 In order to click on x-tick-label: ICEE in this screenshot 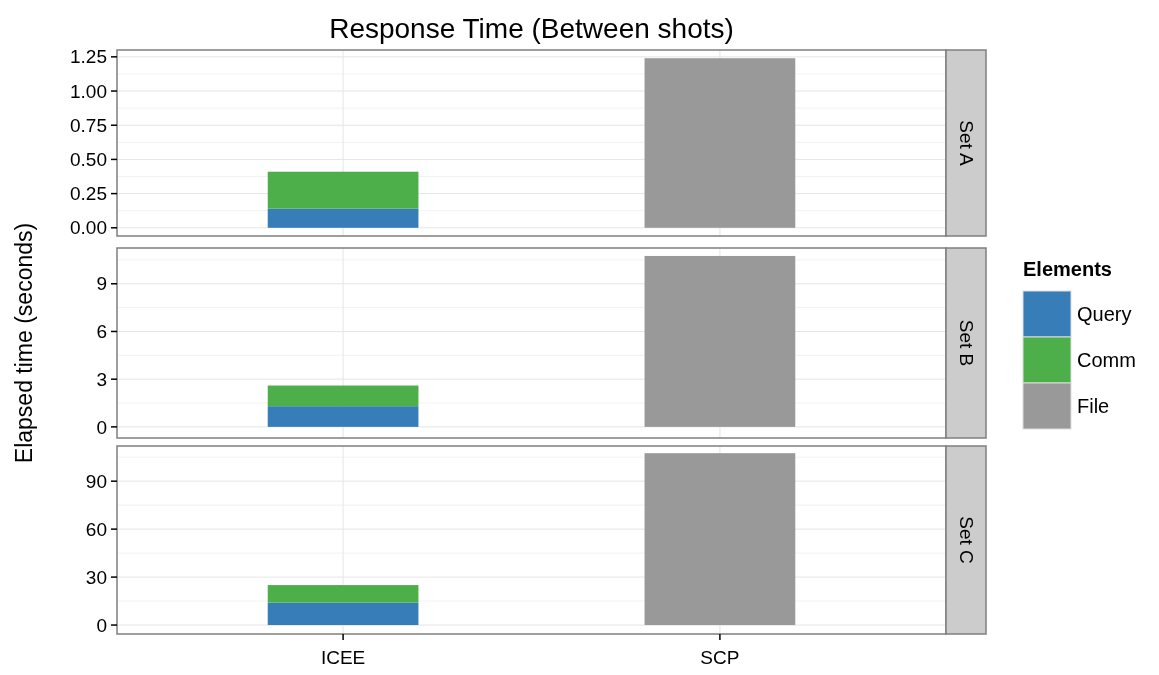, I will do `click(343, 657)`.